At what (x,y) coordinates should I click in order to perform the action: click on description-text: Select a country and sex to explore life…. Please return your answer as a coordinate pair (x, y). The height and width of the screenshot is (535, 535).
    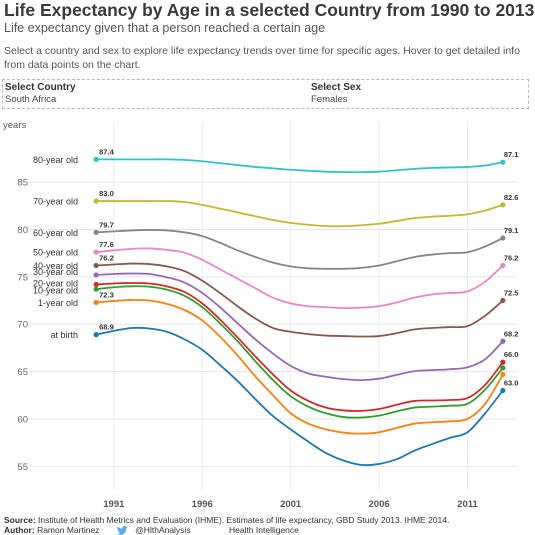
    Looking at the image, I should click on (262, 58).